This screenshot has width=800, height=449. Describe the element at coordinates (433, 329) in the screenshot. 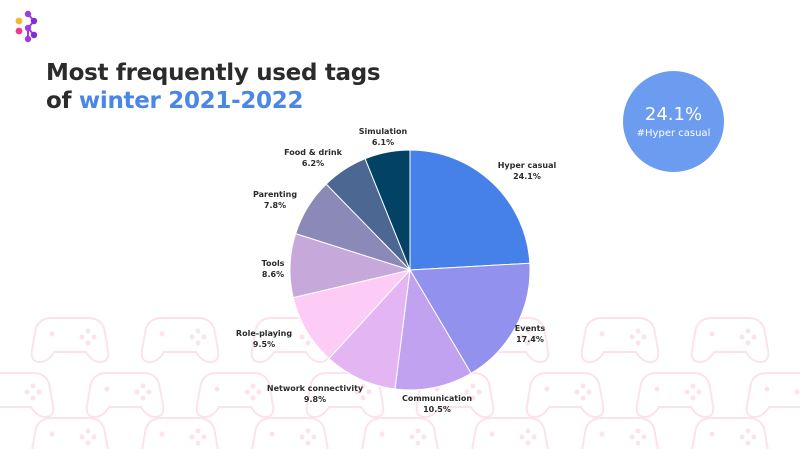

I see `pie-slice-communication` at that location.